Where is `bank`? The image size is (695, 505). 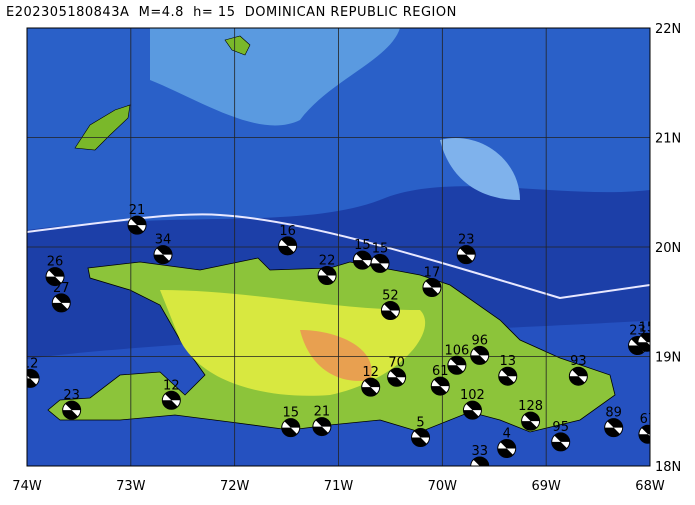
bank is located at coordinates (480, 169).